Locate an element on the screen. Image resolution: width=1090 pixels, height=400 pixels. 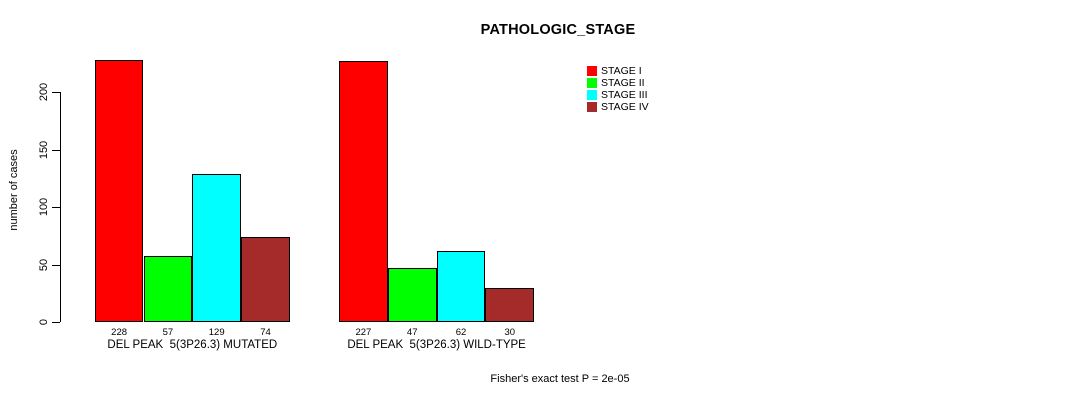
y-axis-tick-label: 150 is located at coordinates (44, 149).